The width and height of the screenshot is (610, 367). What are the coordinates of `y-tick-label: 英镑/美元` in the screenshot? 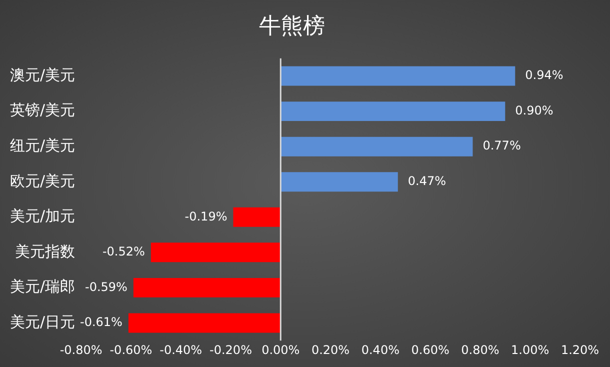 It's located at (43, 110).